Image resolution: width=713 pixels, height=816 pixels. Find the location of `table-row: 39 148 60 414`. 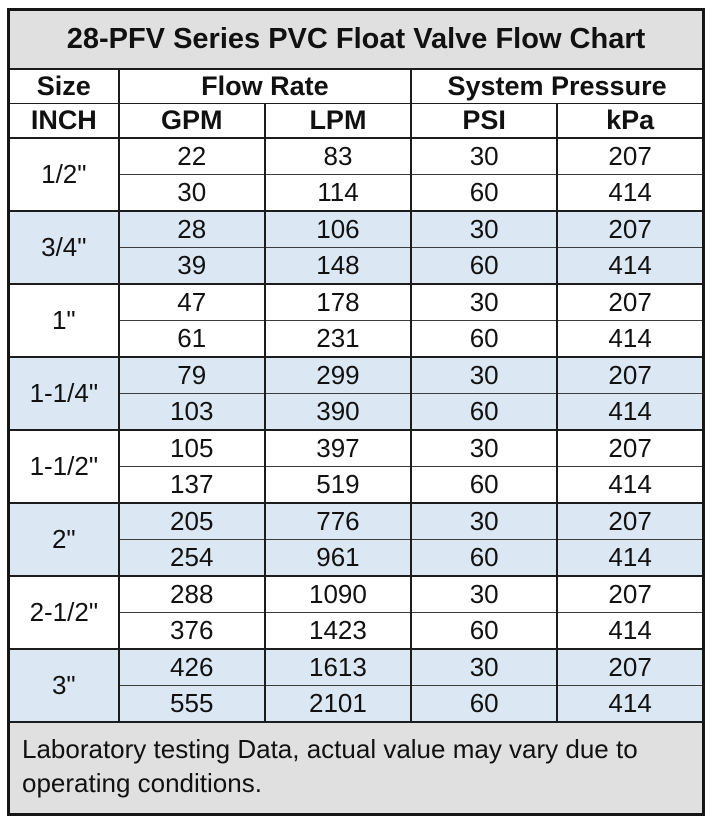

table-row: 39 148 60 414 is located at coordinates (357, 266).